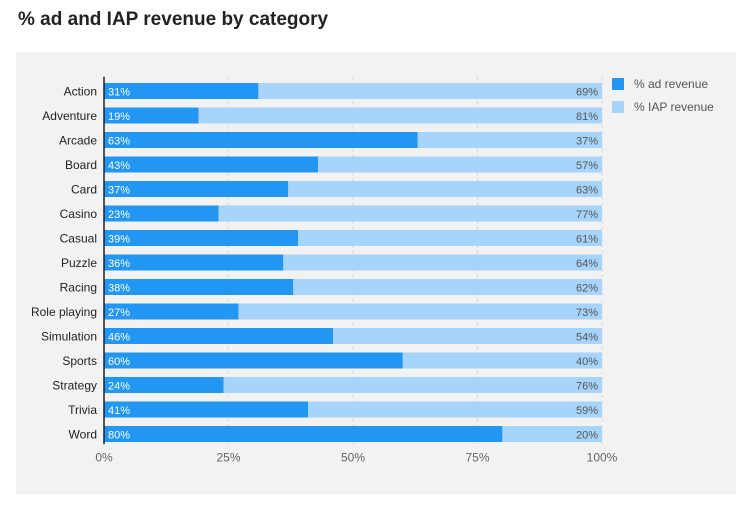 The image size is (752, 512). What do you see at coordinates (119, 289) in the screenshot?
I see `data-label-ad-revenue: 38%` at bounding box center [119, 289].